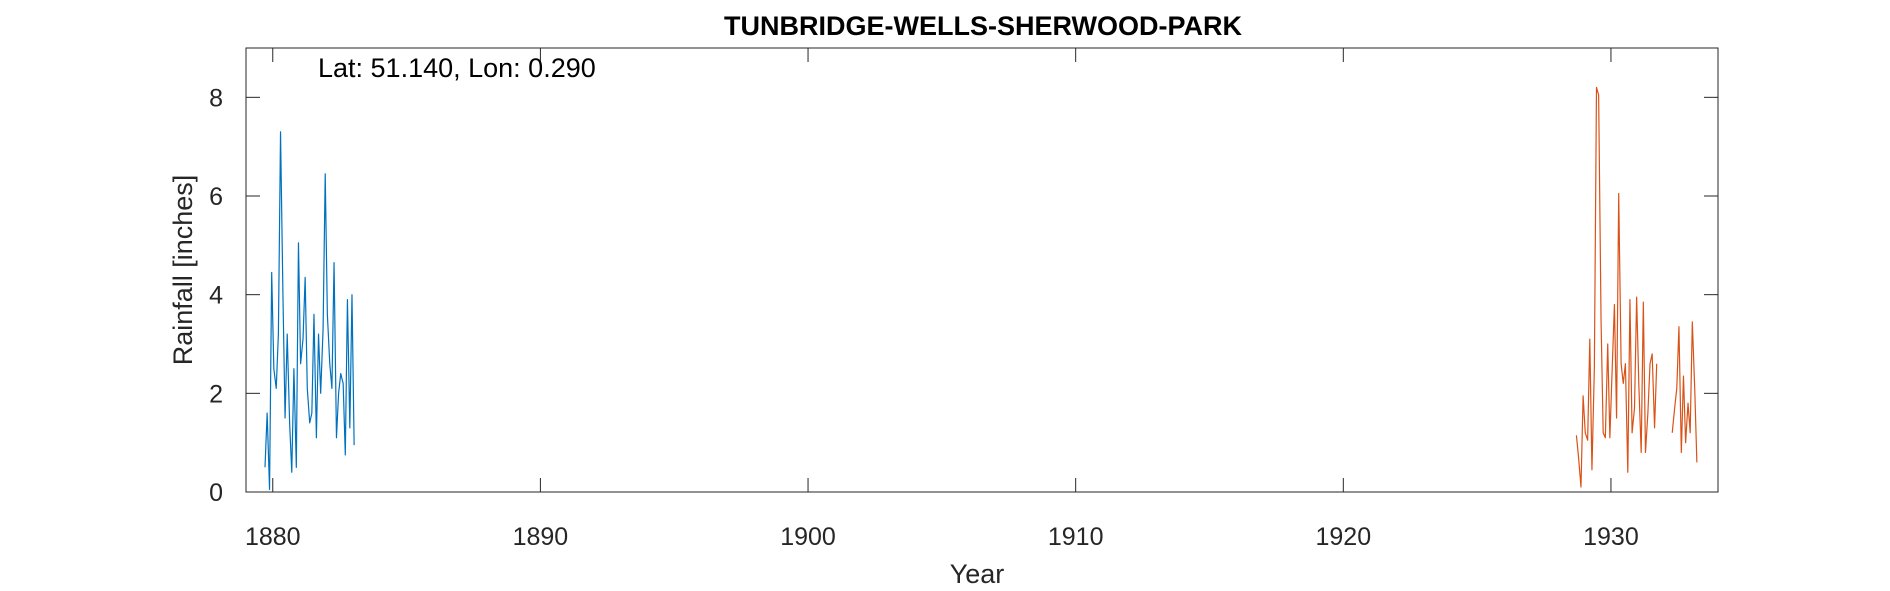 The image size is (1890, 591). What do you see at coordinates (983, 26) in the screenshot?
I see `chart-title: TUNBRIDGE-WELLS-SHERWOOD-PARK` at bounding box center [983, 26].